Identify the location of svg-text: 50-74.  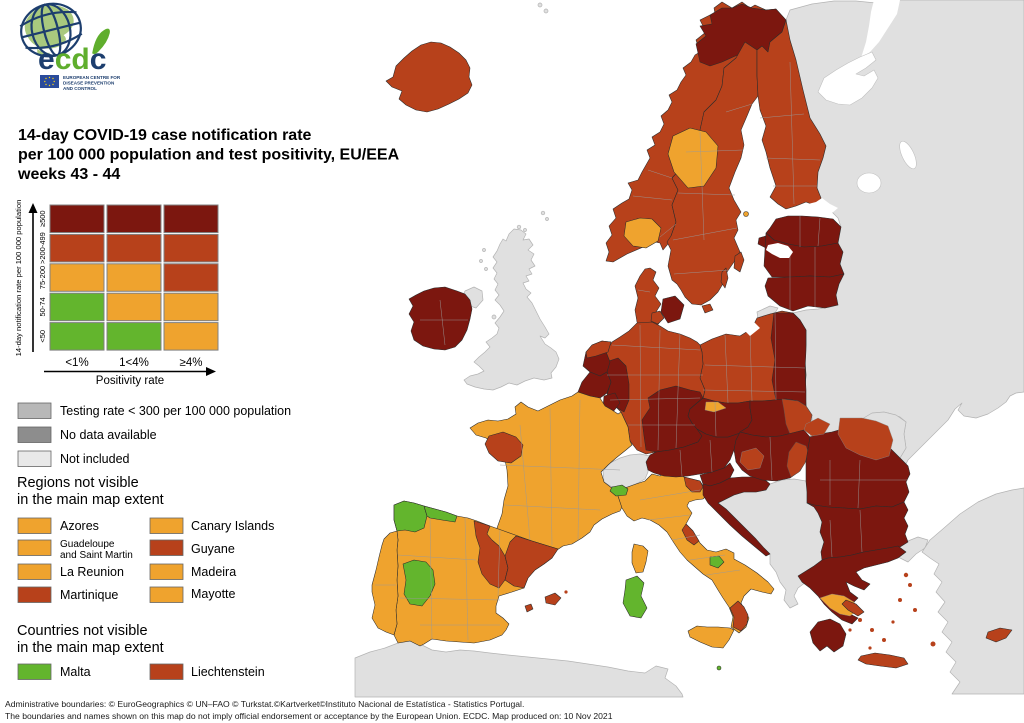
(42, 306).